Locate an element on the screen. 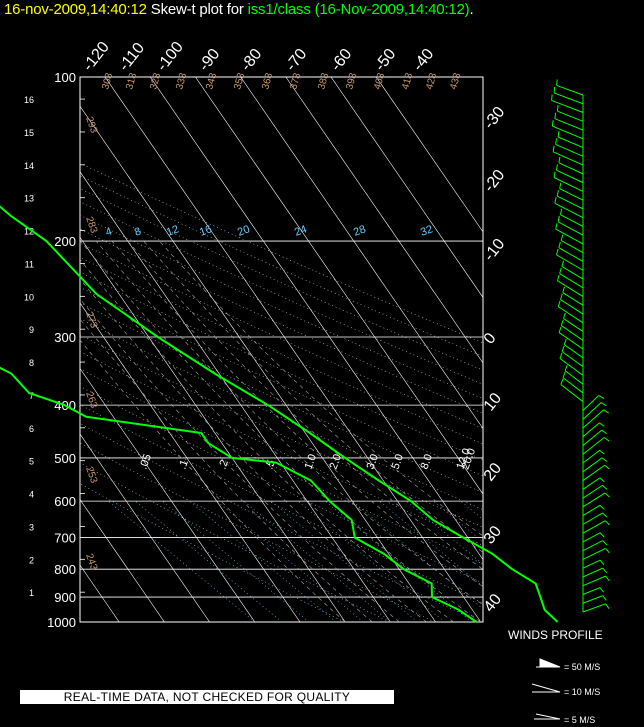  pressure-tick-label: 800 is located at coordinates (65, 569).